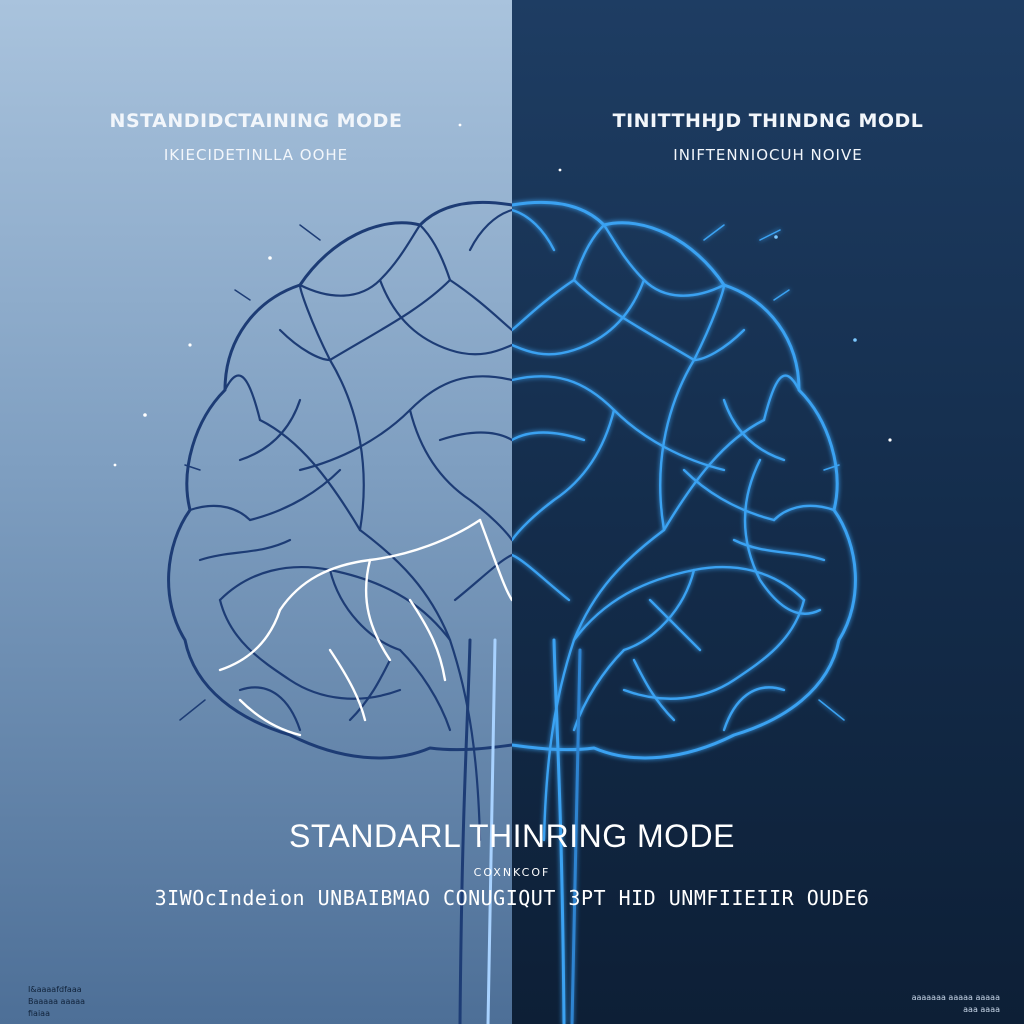 The height and width of the screenshot is (1024, 1024). What do you see at coordinates (491, 831) in the screenshot?
I see `left-brain-stem-light` at bounding box center [491, 831].